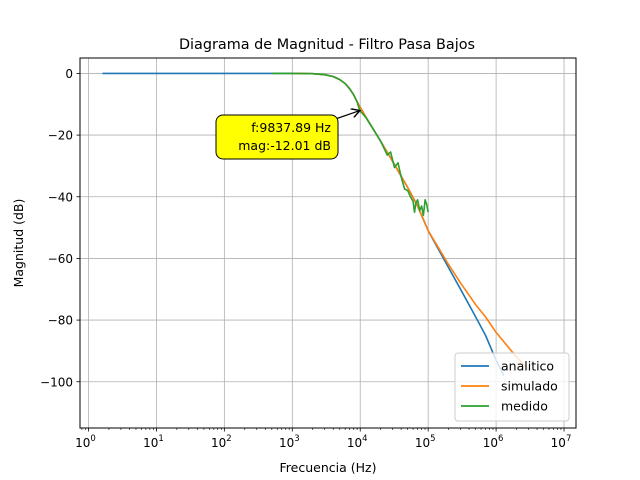 Image resolution: width=640 pixels, height=480 pixels. Describe the element at coordinates (160, 439) in the screenshot. I see `x-tick-exponent: 1` at that location.